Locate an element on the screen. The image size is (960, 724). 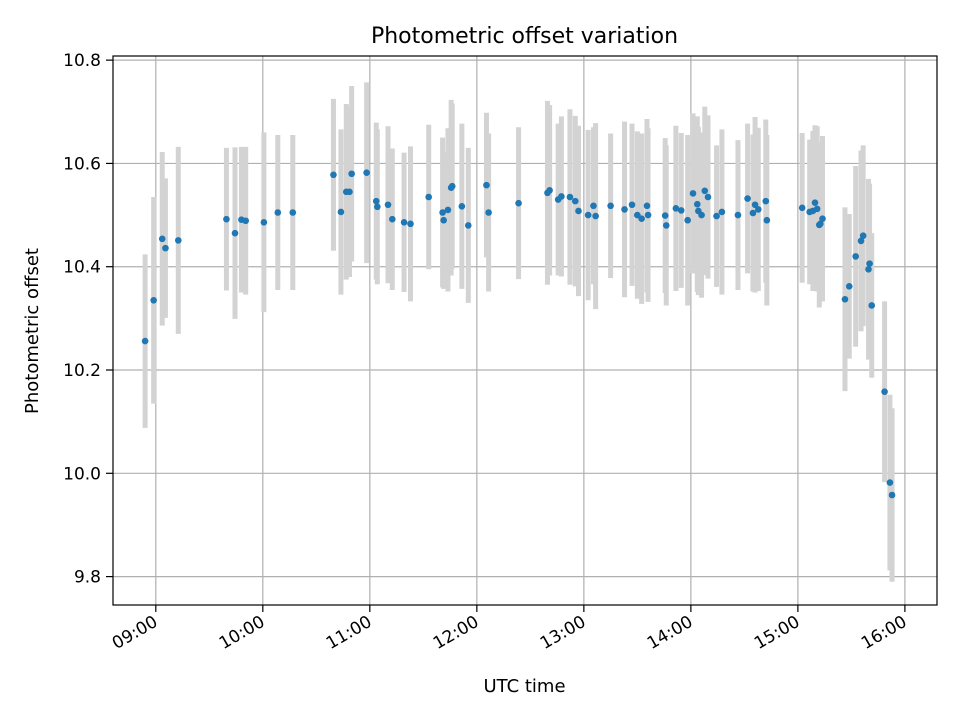
y-tick-label: 10.6 is located at coordinates (82, 164).